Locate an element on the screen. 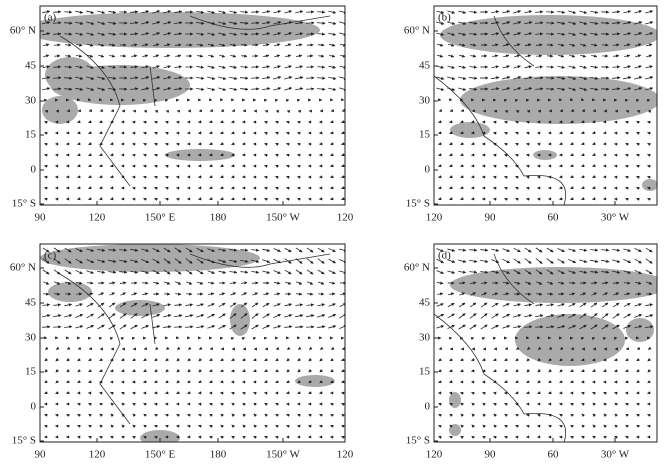 The width and height of the screenshot is (672, 468). y-tick-label: 0 is located at coordinates (428, 170).